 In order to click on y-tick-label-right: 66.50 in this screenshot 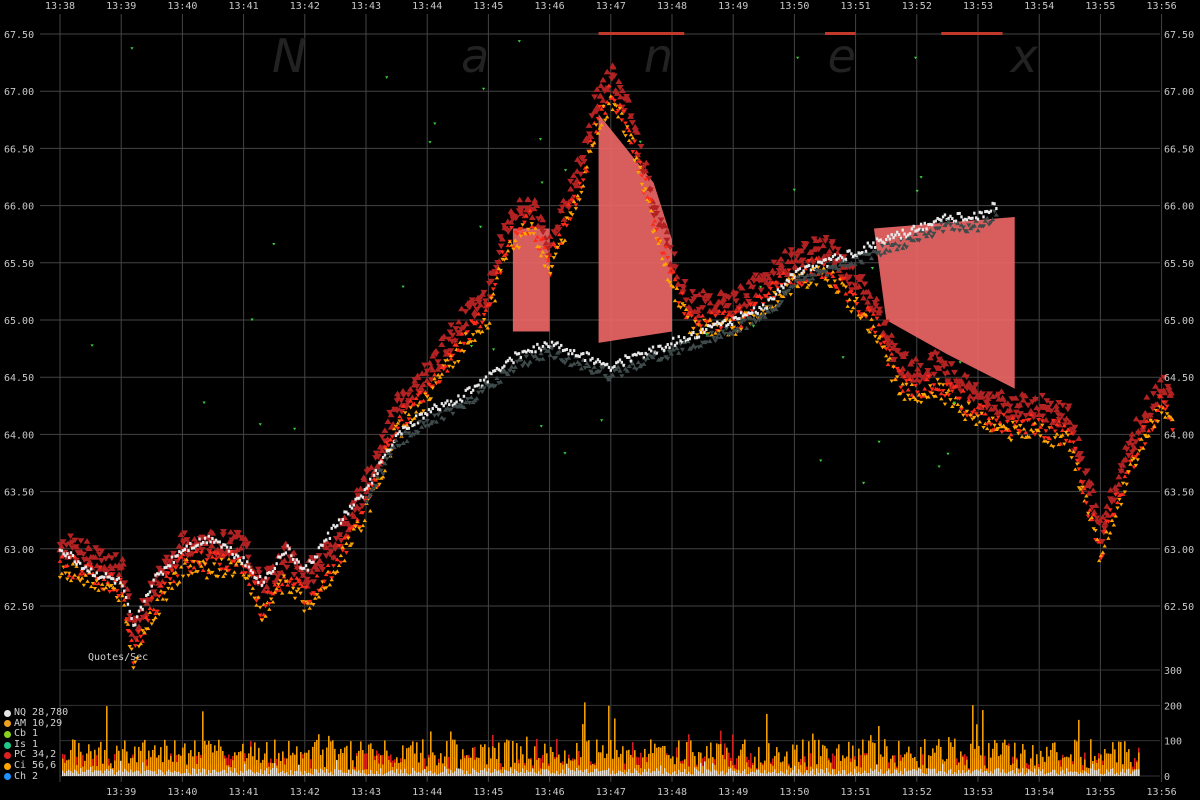, I will do `click(1179, 149)`.